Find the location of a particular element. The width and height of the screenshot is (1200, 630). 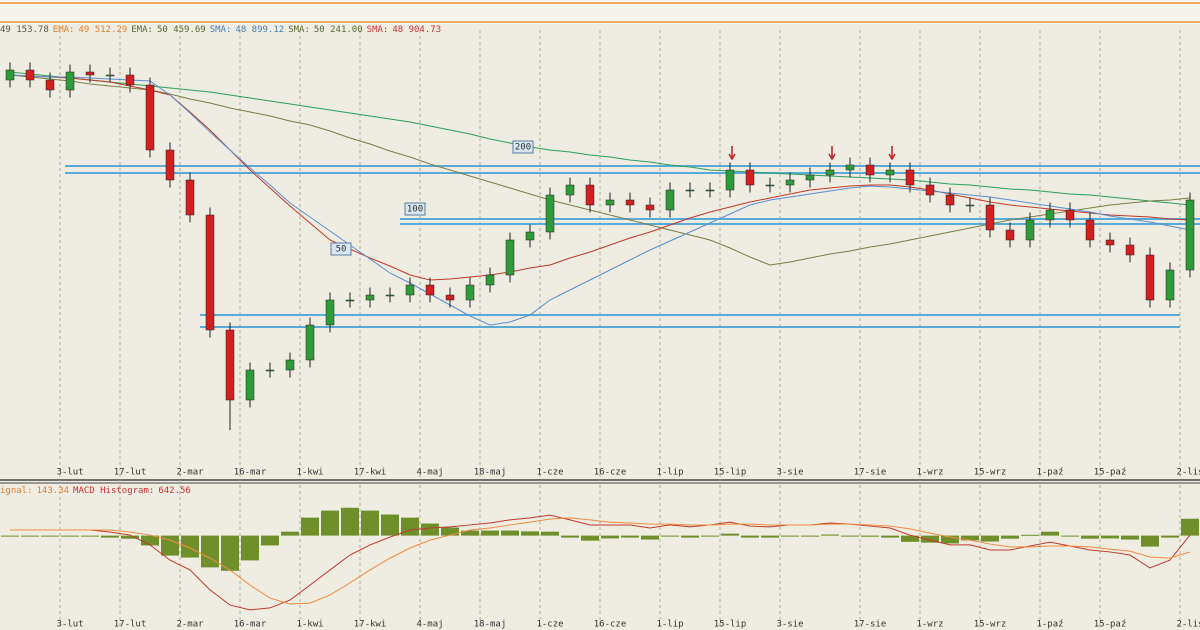

legend-text: 50 241.00 is located at coordinates (338, 30).